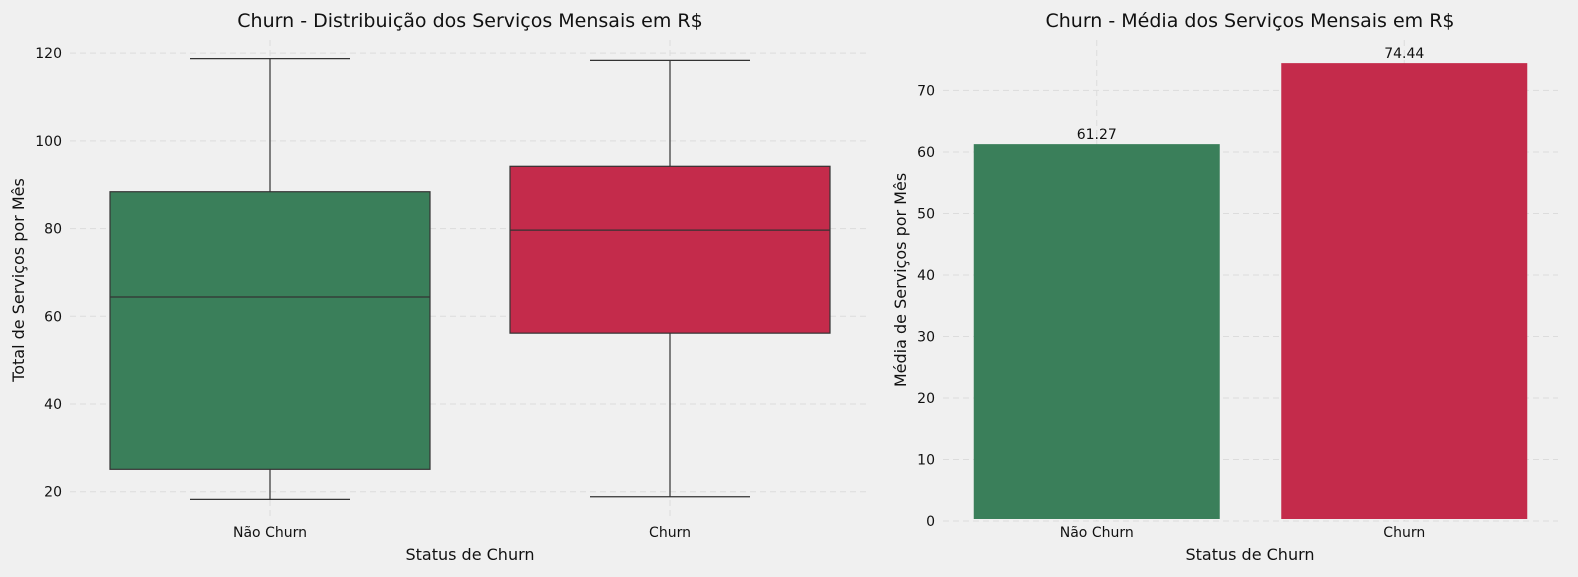 This screenshot has height=577, width=1578. Describe the element at coordinates (670, 533) in the screenshot. I see `box-plot-x-tick-label-churn: Churn` at that location.